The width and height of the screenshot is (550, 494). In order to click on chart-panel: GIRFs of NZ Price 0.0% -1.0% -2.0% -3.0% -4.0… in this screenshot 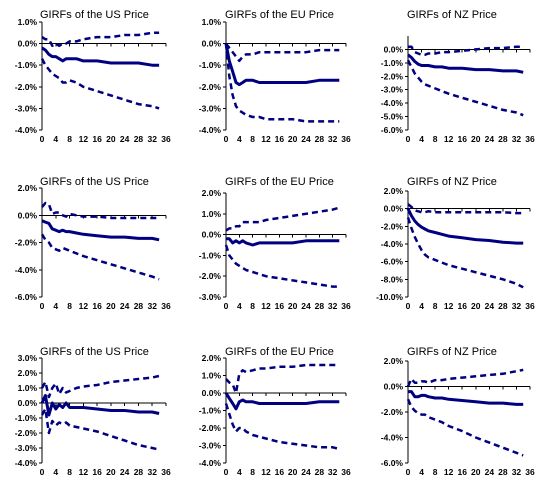, I will do `click(458, 76)`.